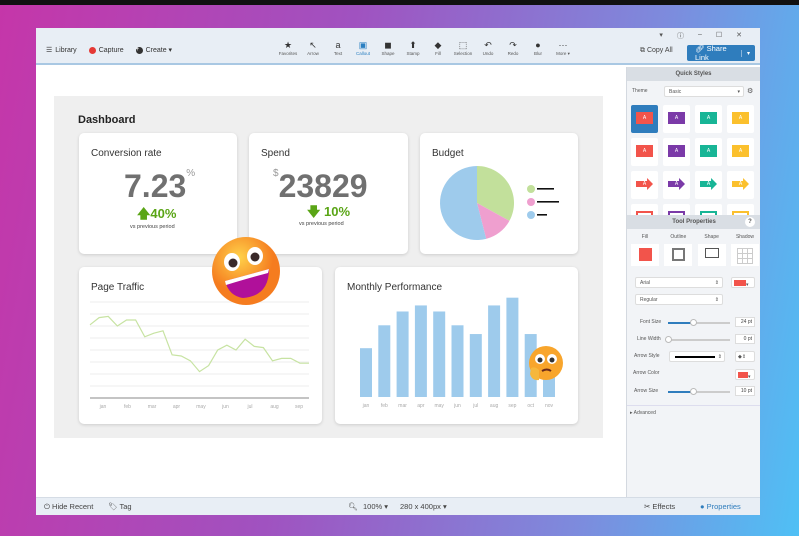 This screenshot has width=799, height=536. I want to click on column-label: Shadow, so click(745, 237).